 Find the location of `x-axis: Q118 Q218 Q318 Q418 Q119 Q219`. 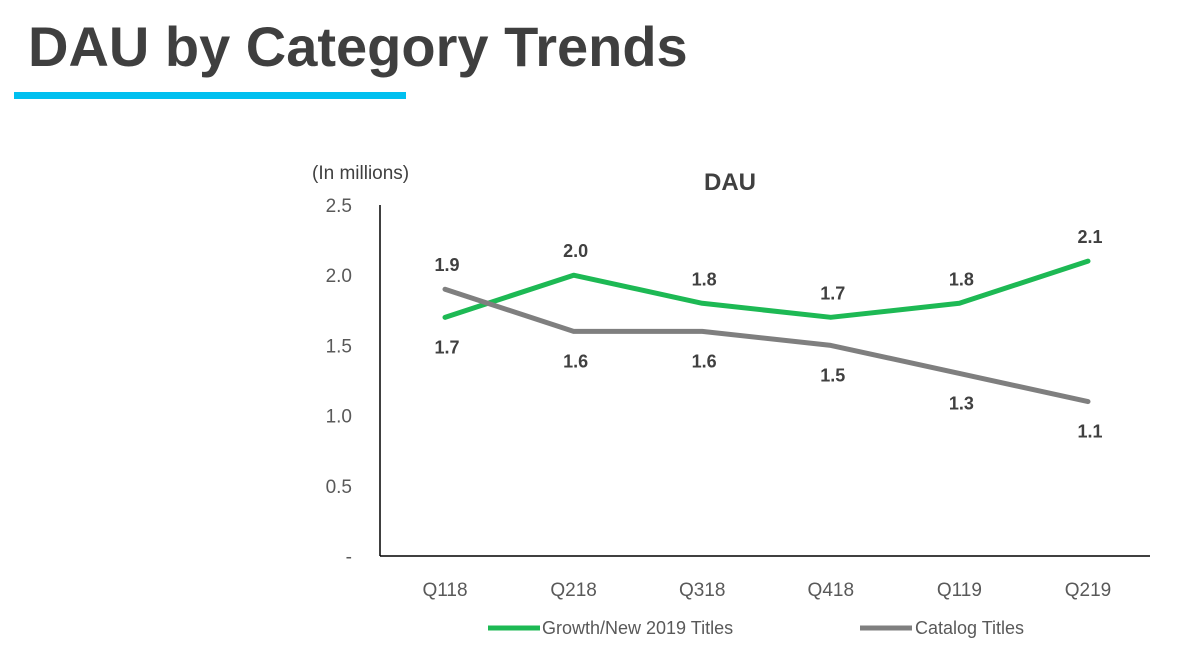

x-axis: Q118 Q218 Q318 Q418 Q119 Q219 is located at coordinates (765, 578).